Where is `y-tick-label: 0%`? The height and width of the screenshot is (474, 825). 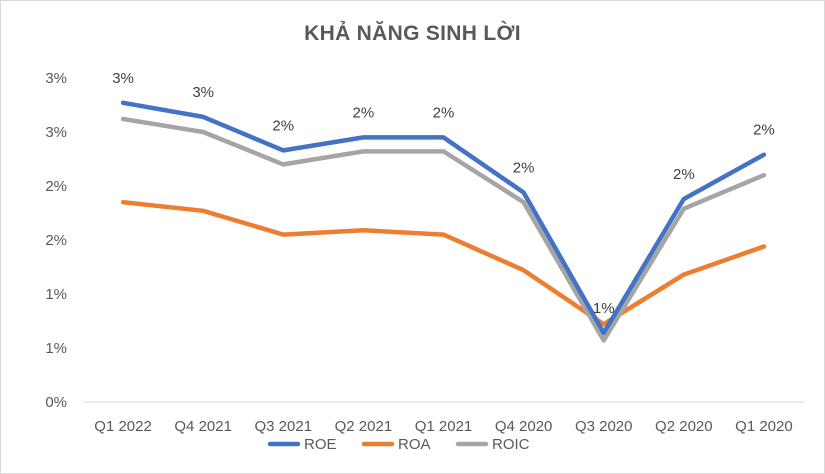 y-tick-label: 0% is located at coordinates (56, 402).